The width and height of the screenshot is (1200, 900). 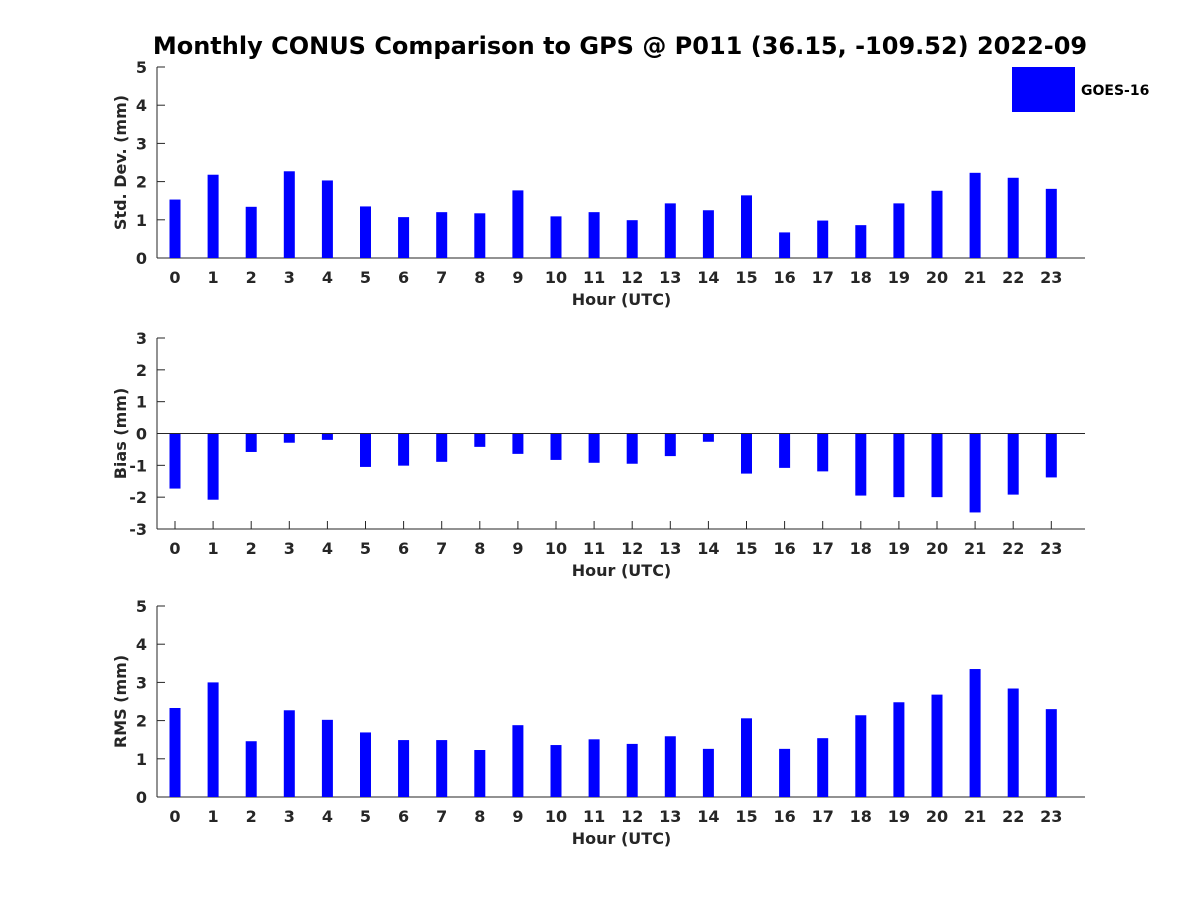 What do you see at coordinates (1051, 277) in the screenshot?
I see `x-tick-label: 23` at bounding box center [1051, 277].